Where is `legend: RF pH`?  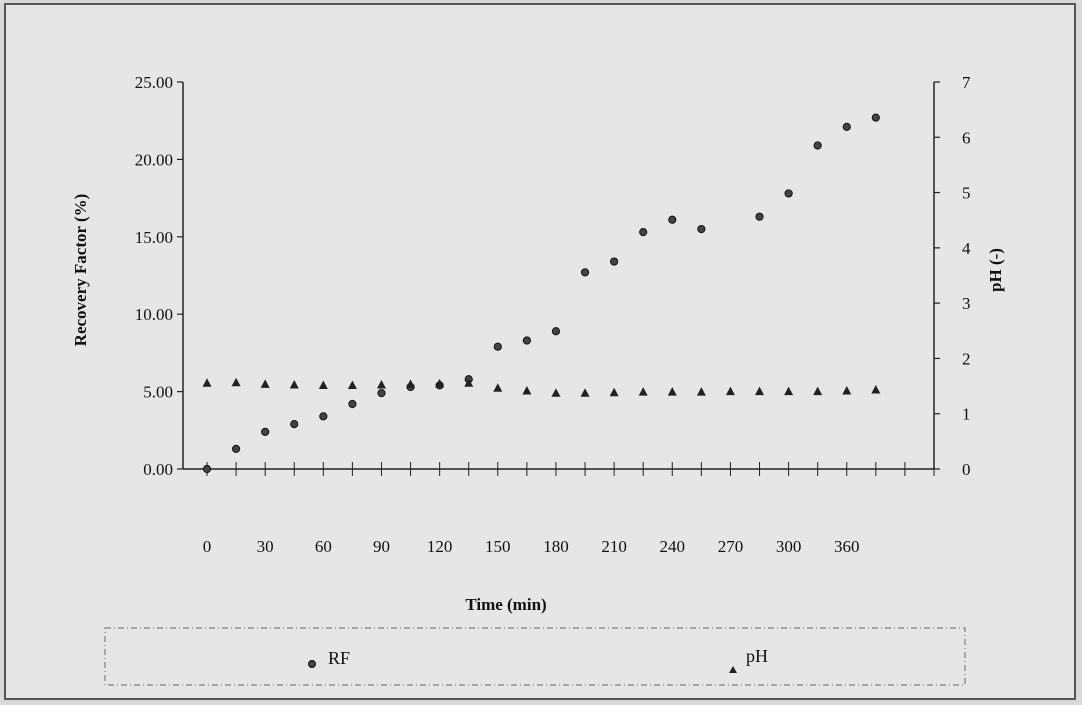
legend: RF pH is located at coordinates (535, 656).